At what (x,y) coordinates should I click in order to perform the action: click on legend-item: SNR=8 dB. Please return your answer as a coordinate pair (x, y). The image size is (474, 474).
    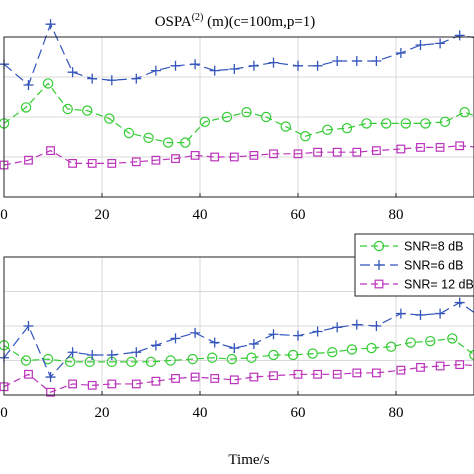
    Looking at the image, I should click on (411, 247).